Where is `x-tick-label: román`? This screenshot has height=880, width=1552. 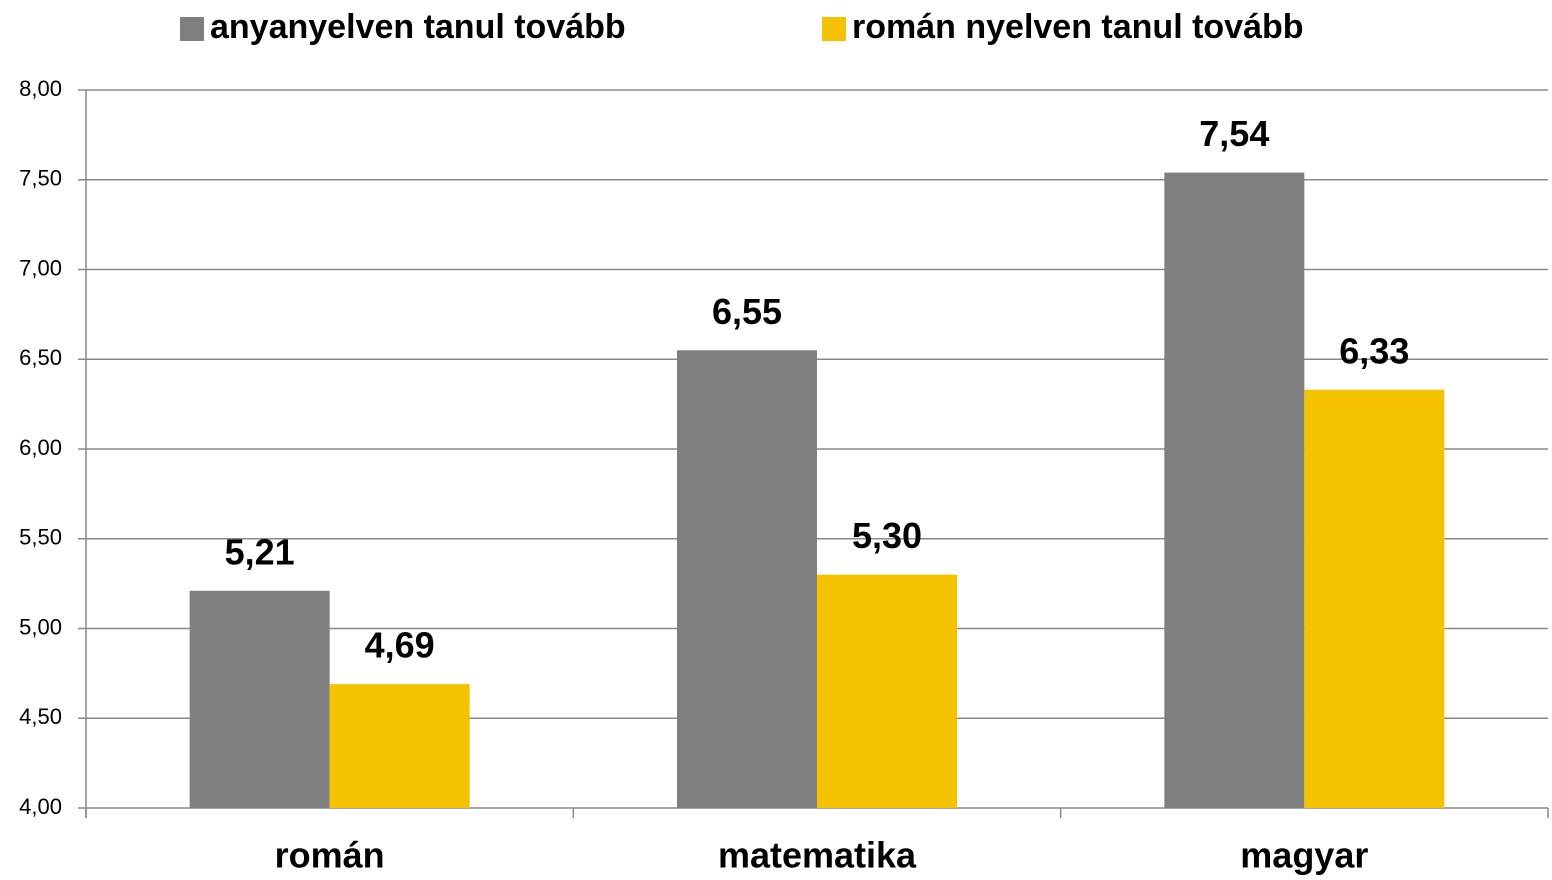 x-tick-label: román is located at coordinates (330, 855).